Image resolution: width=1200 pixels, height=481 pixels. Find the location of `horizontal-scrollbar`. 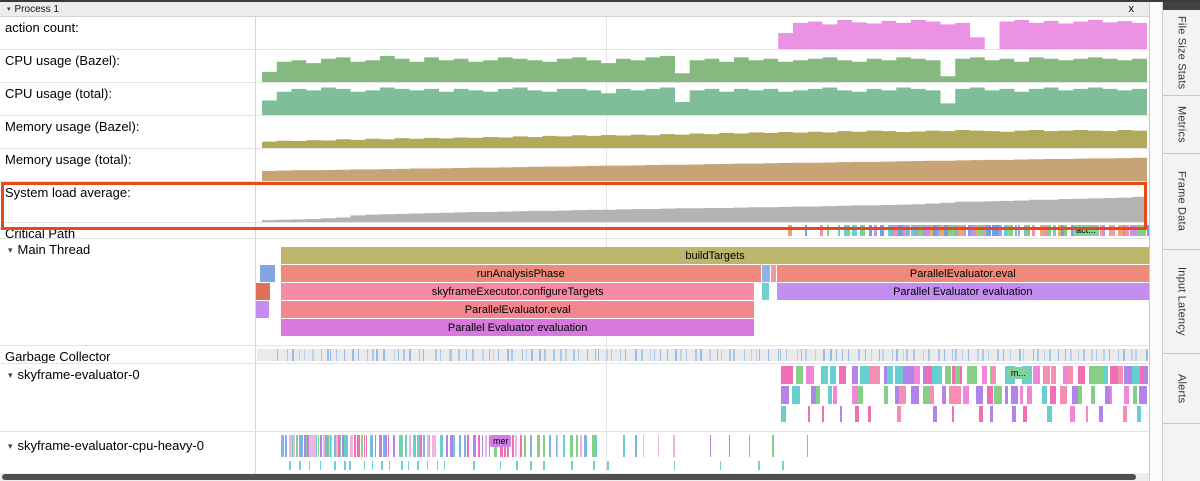

horizontal-scrollbar is located at coordinates (574, 477).